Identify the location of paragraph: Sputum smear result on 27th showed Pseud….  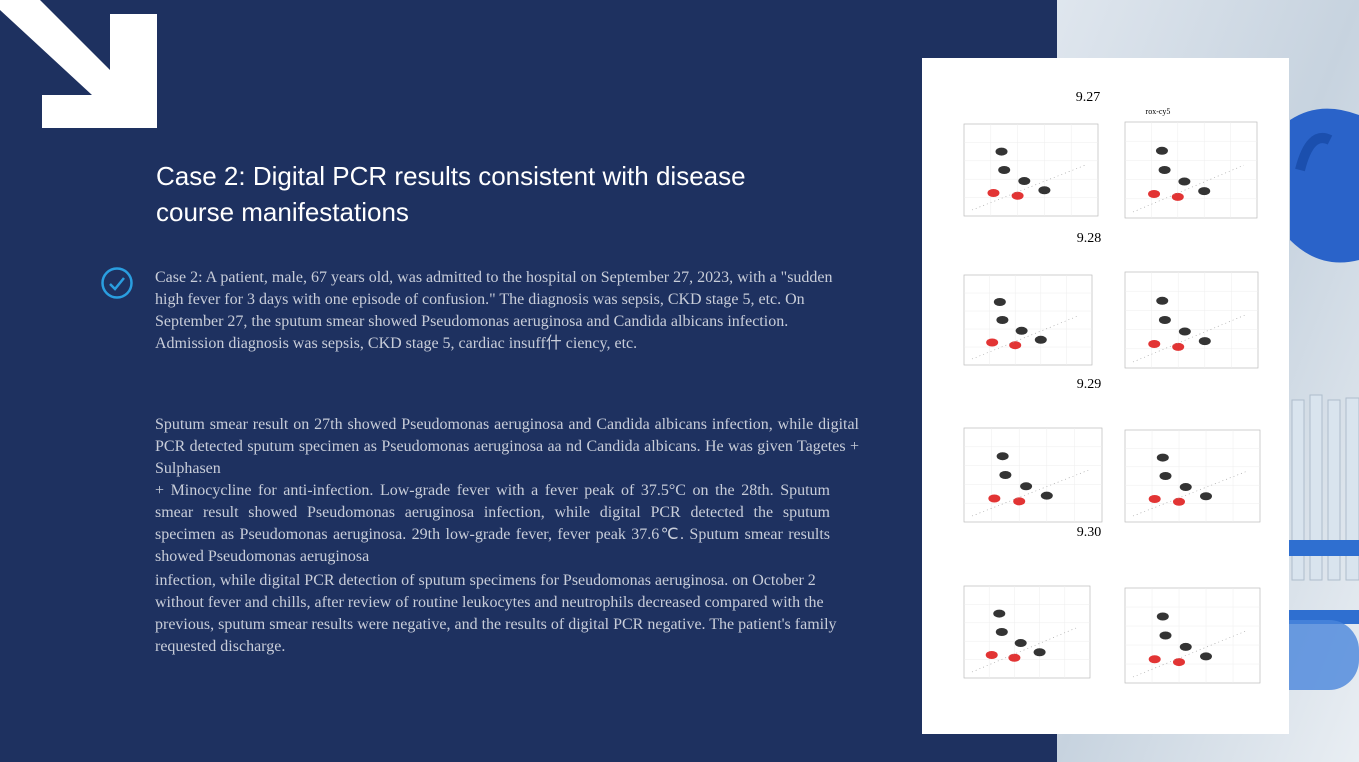
(507, 446).